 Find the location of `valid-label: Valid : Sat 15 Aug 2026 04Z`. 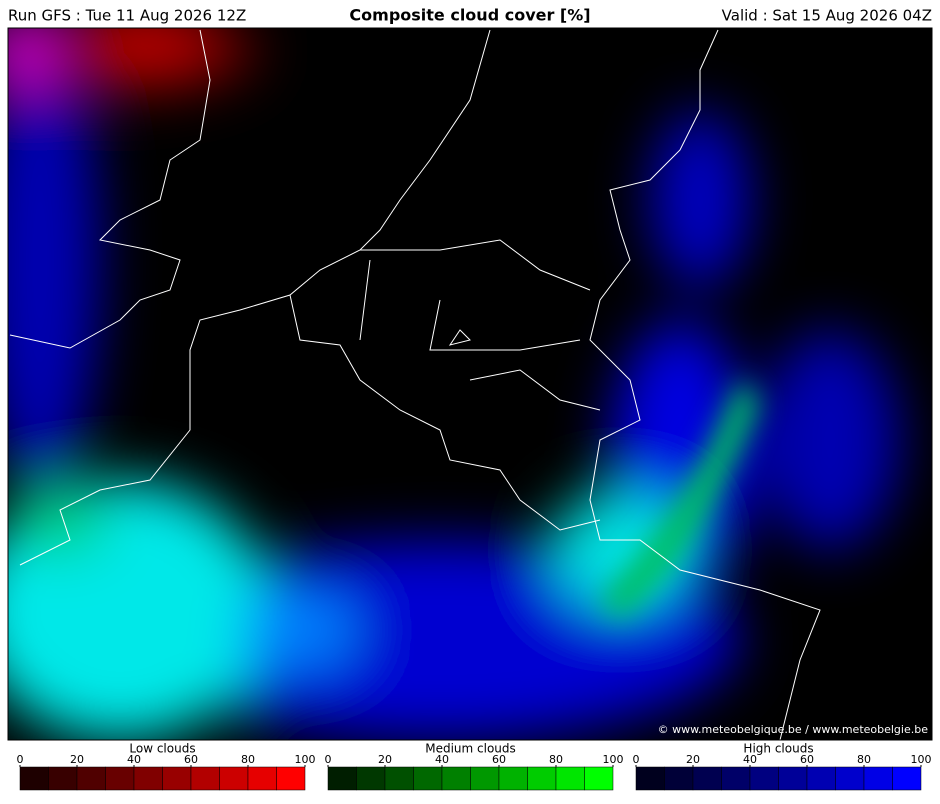

valid-label: Valid : Sat 15 Aug 2026 04Z is located at coordinates (827, 16).